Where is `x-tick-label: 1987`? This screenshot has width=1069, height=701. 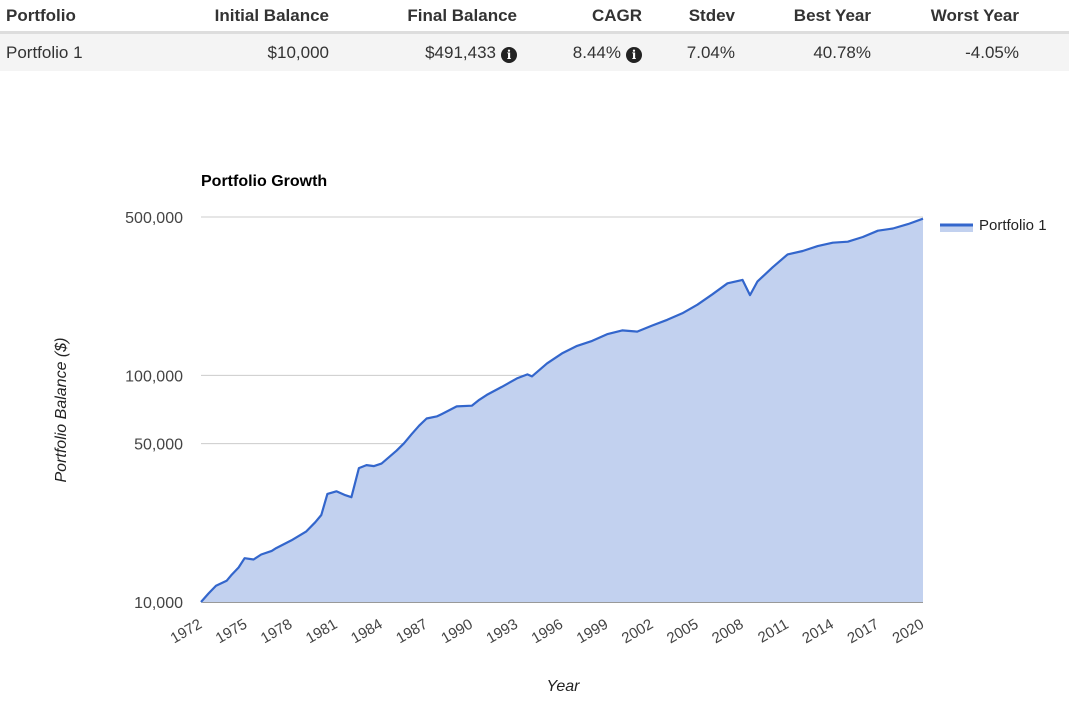
x-tick-label: 1987 is located at coordinates (411, 631).